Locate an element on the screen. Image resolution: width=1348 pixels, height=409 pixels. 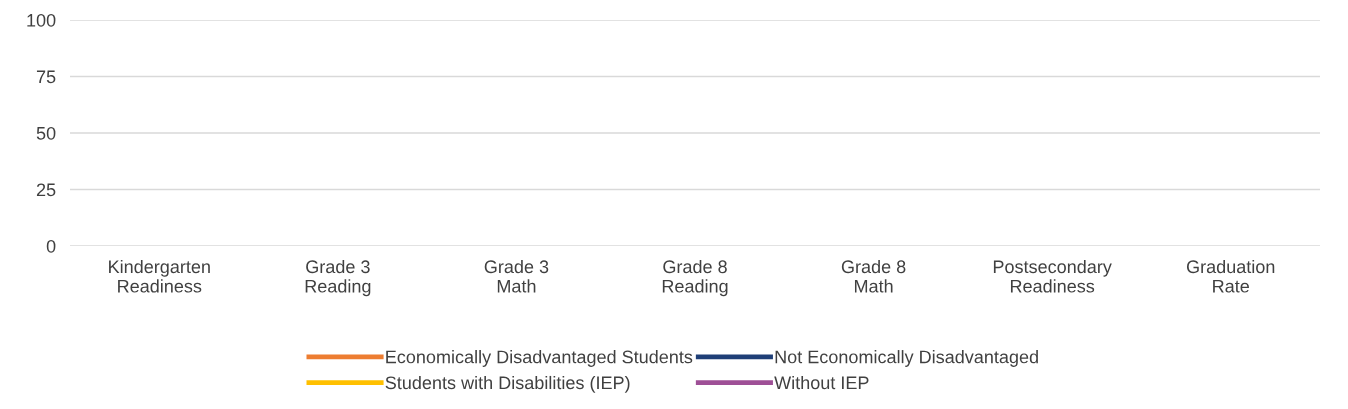
y-tick-label: 25 is located at coordinates (46, 190).